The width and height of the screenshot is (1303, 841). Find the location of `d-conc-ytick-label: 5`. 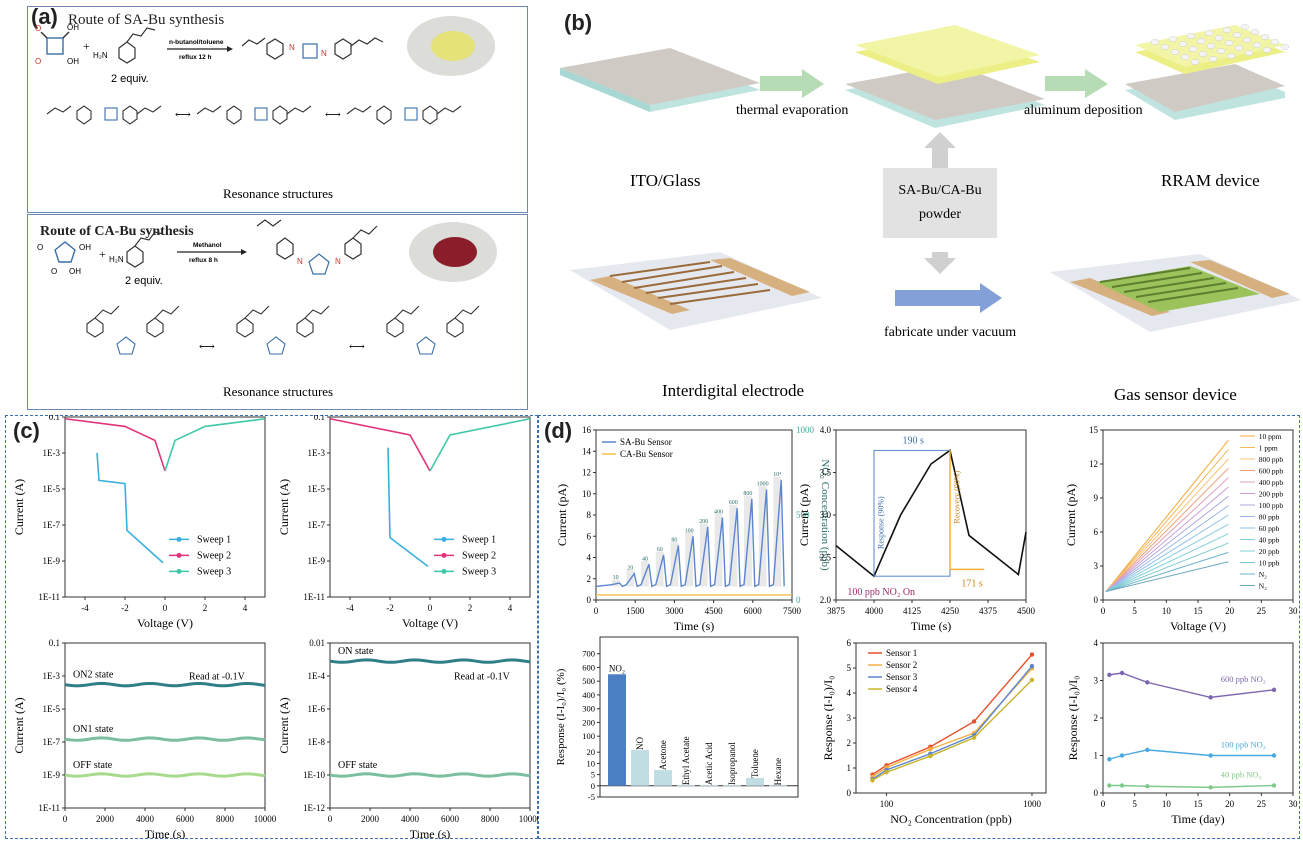

d-conc-ytick-label: 5 is located at coordinates (849, 668).